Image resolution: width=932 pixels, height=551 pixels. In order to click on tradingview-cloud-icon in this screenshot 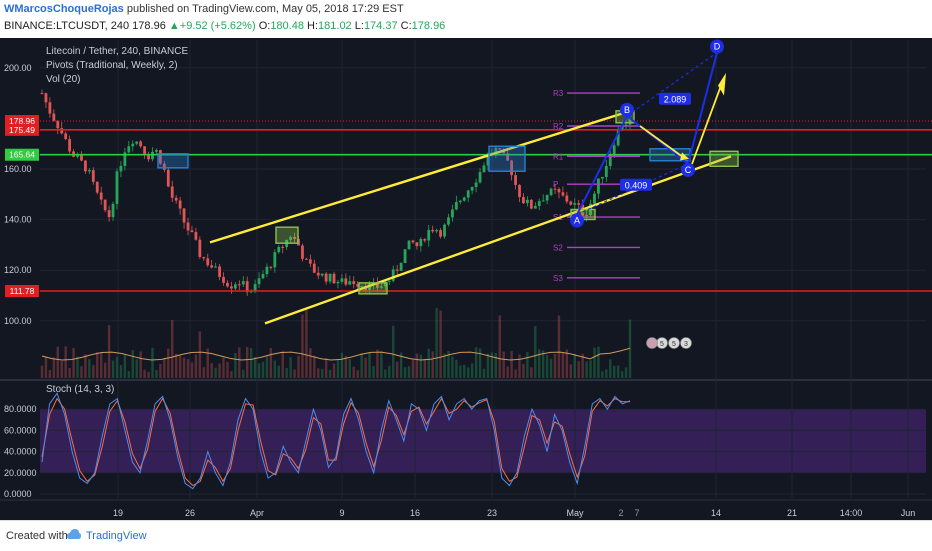, I will do `click(74, 534)`.